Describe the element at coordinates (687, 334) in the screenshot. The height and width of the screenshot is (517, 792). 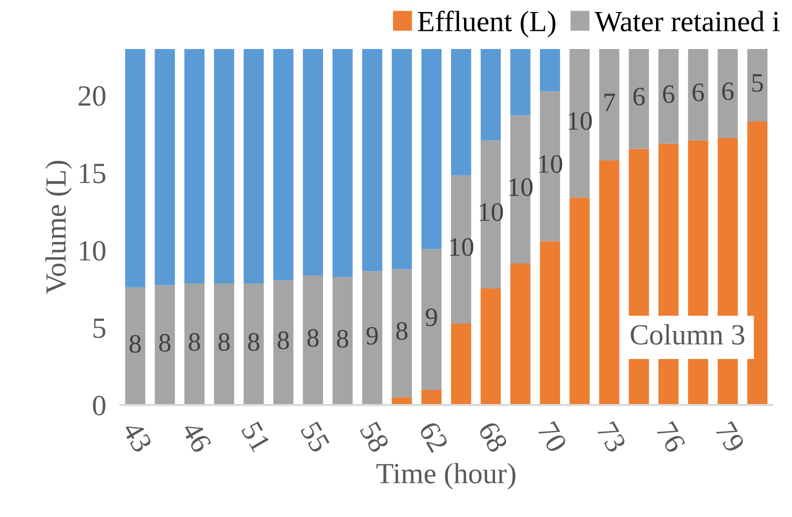
I see `annotation: Column 3` at that location.